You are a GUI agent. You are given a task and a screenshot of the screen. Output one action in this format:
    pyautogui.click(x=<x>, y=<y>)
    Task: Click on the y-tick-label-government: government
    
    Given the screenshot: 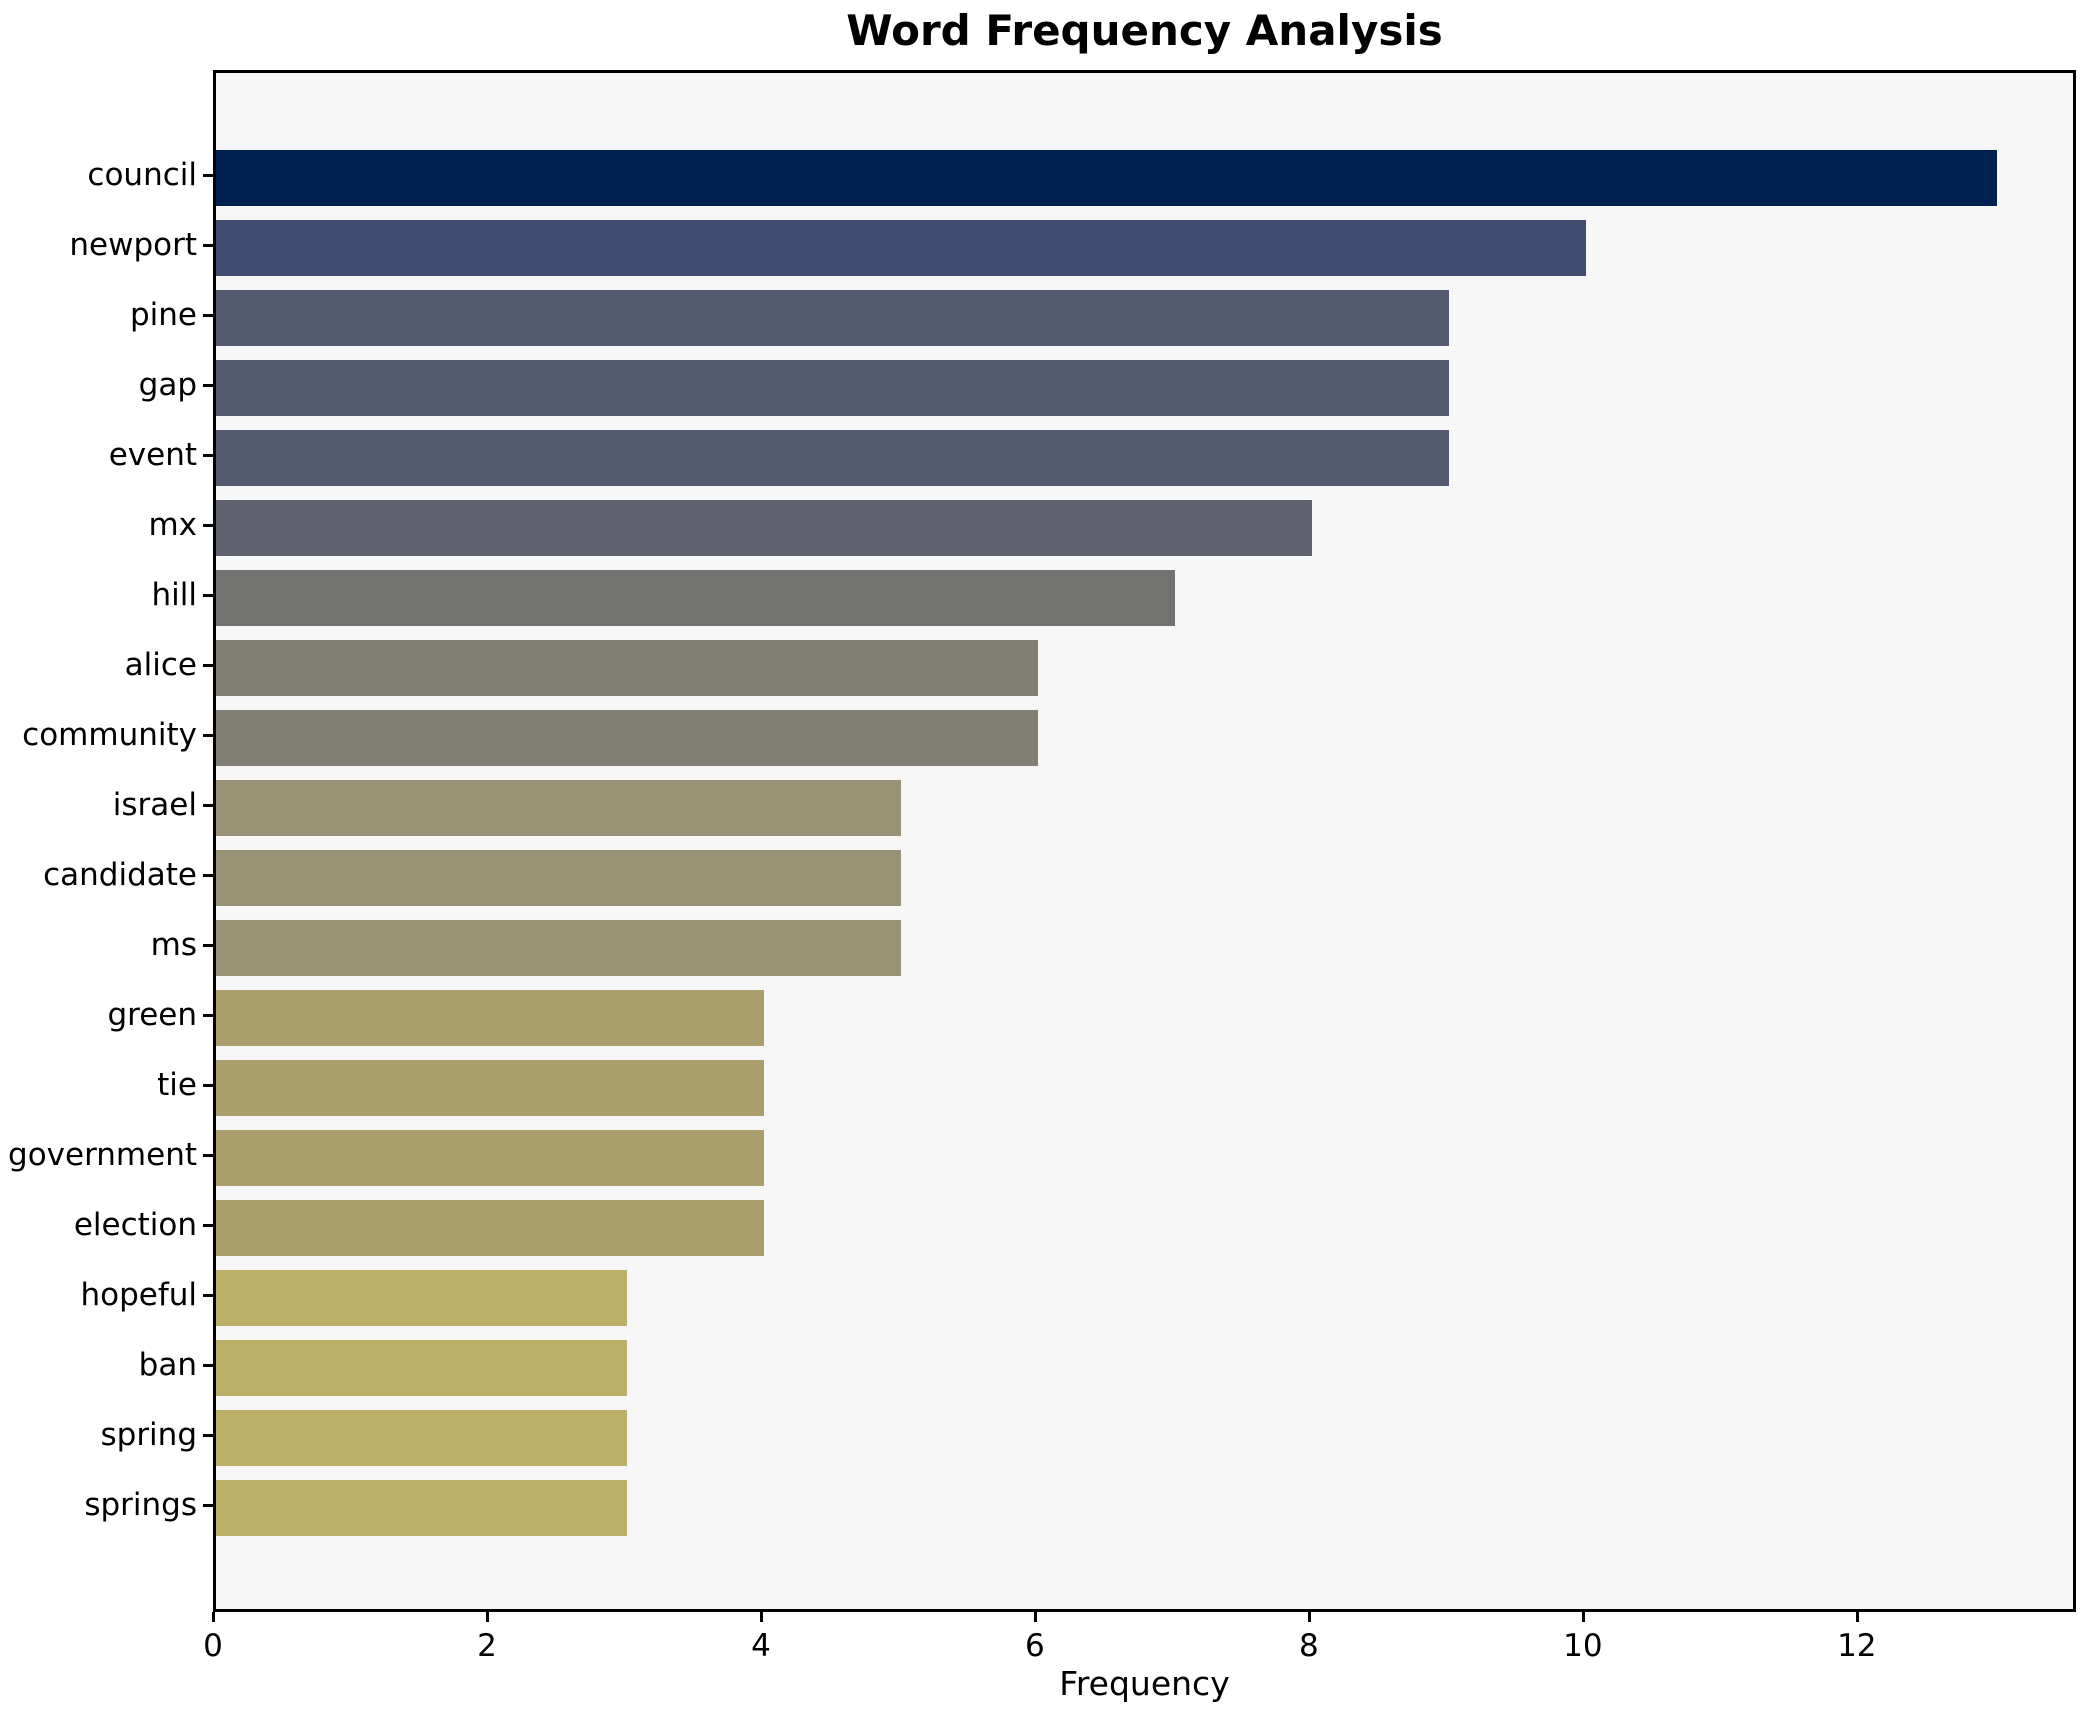 What is the action you would take?
    pyautogui.click(x=102, y=1155)
    